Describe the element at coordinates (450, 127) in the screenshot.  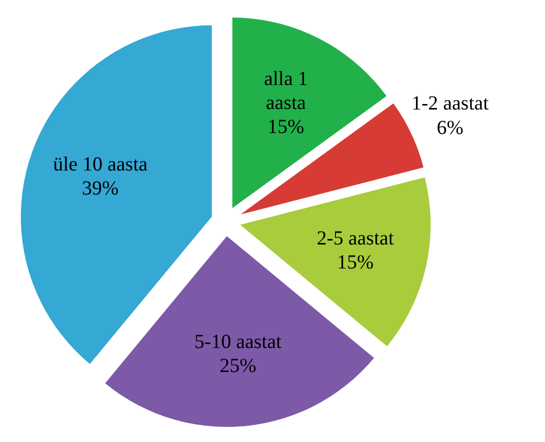
I see `data-label: 6%` at that location.